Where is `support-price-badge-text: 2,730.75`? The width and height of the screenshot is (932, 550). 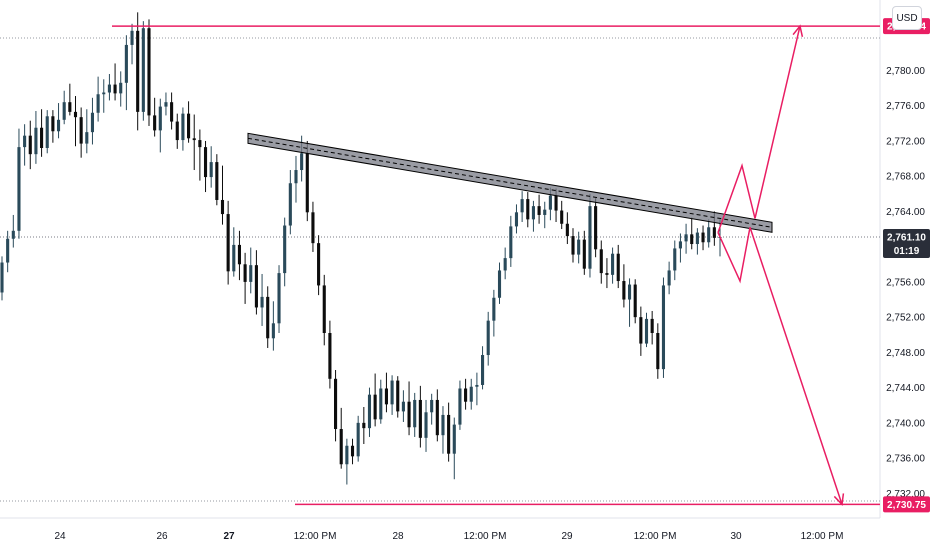 support-price-badge-text: 2,730.75 is located at coordinates (906, 505).